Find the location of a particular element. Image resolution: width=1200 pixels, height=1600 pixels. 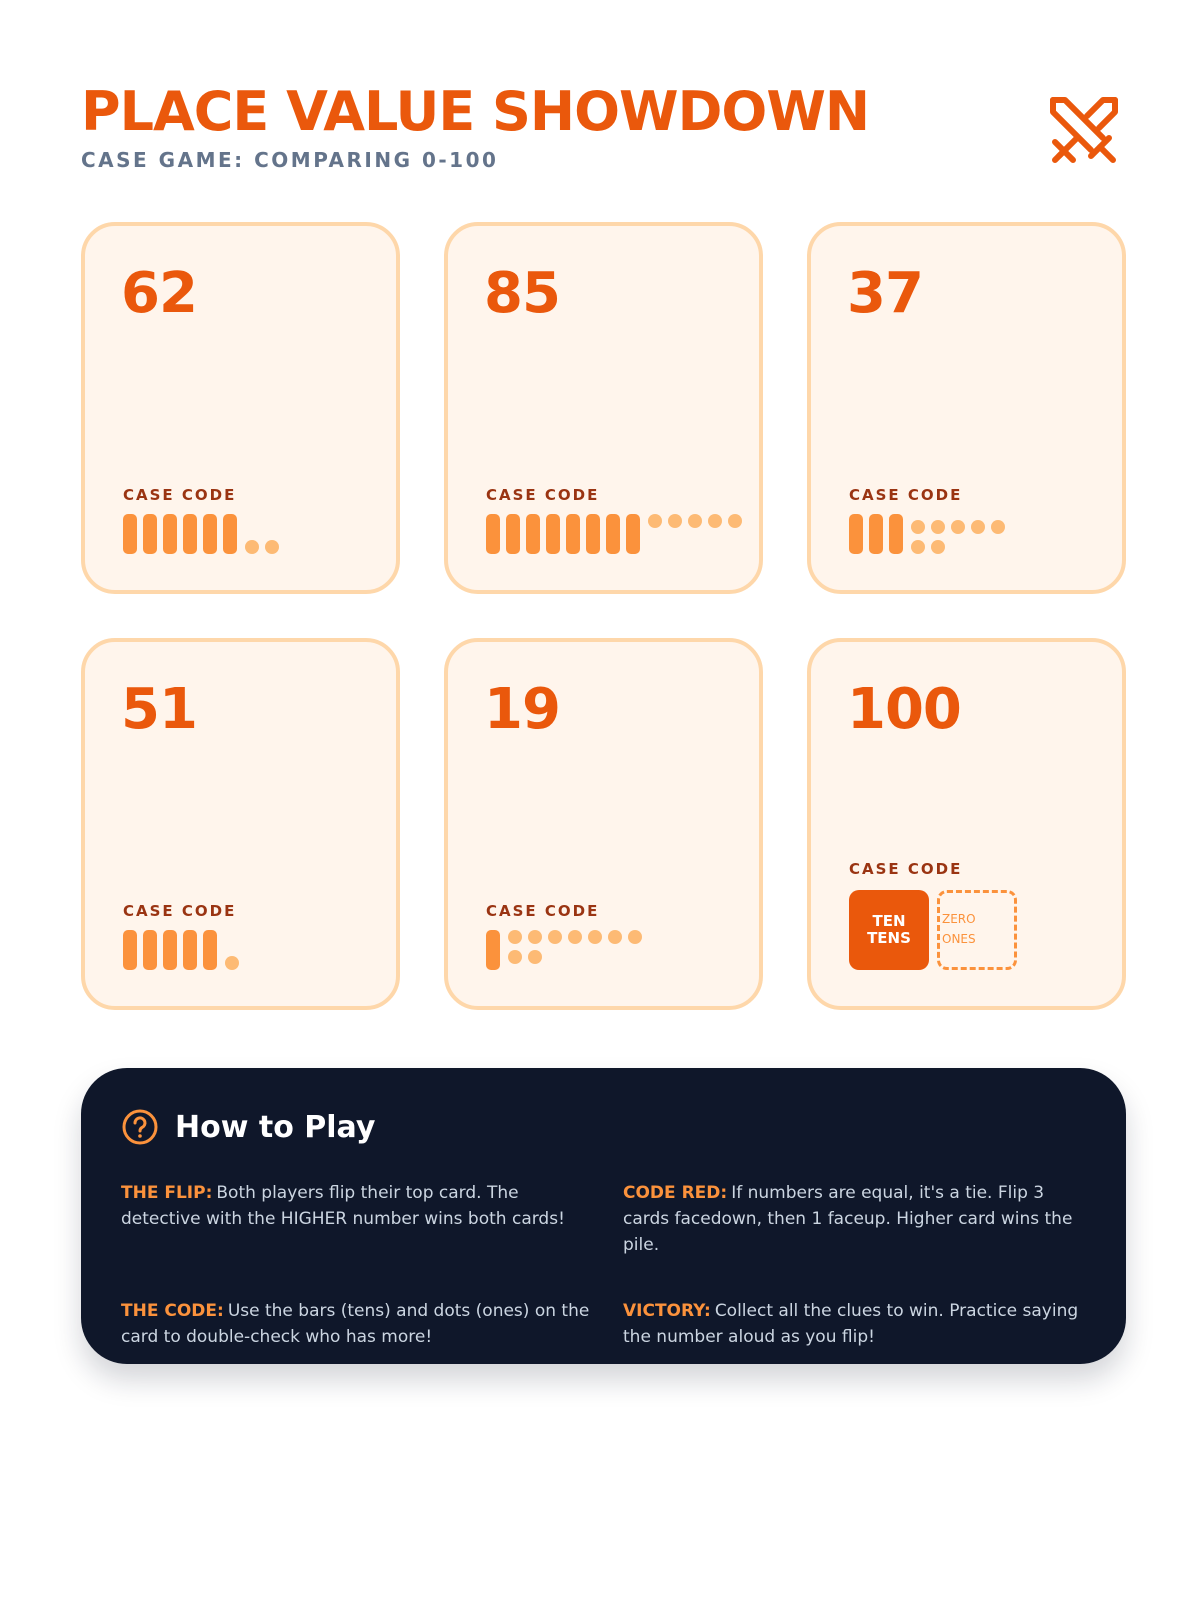

how-to-play-title: How to Play is located at coordinates (275, 1127).